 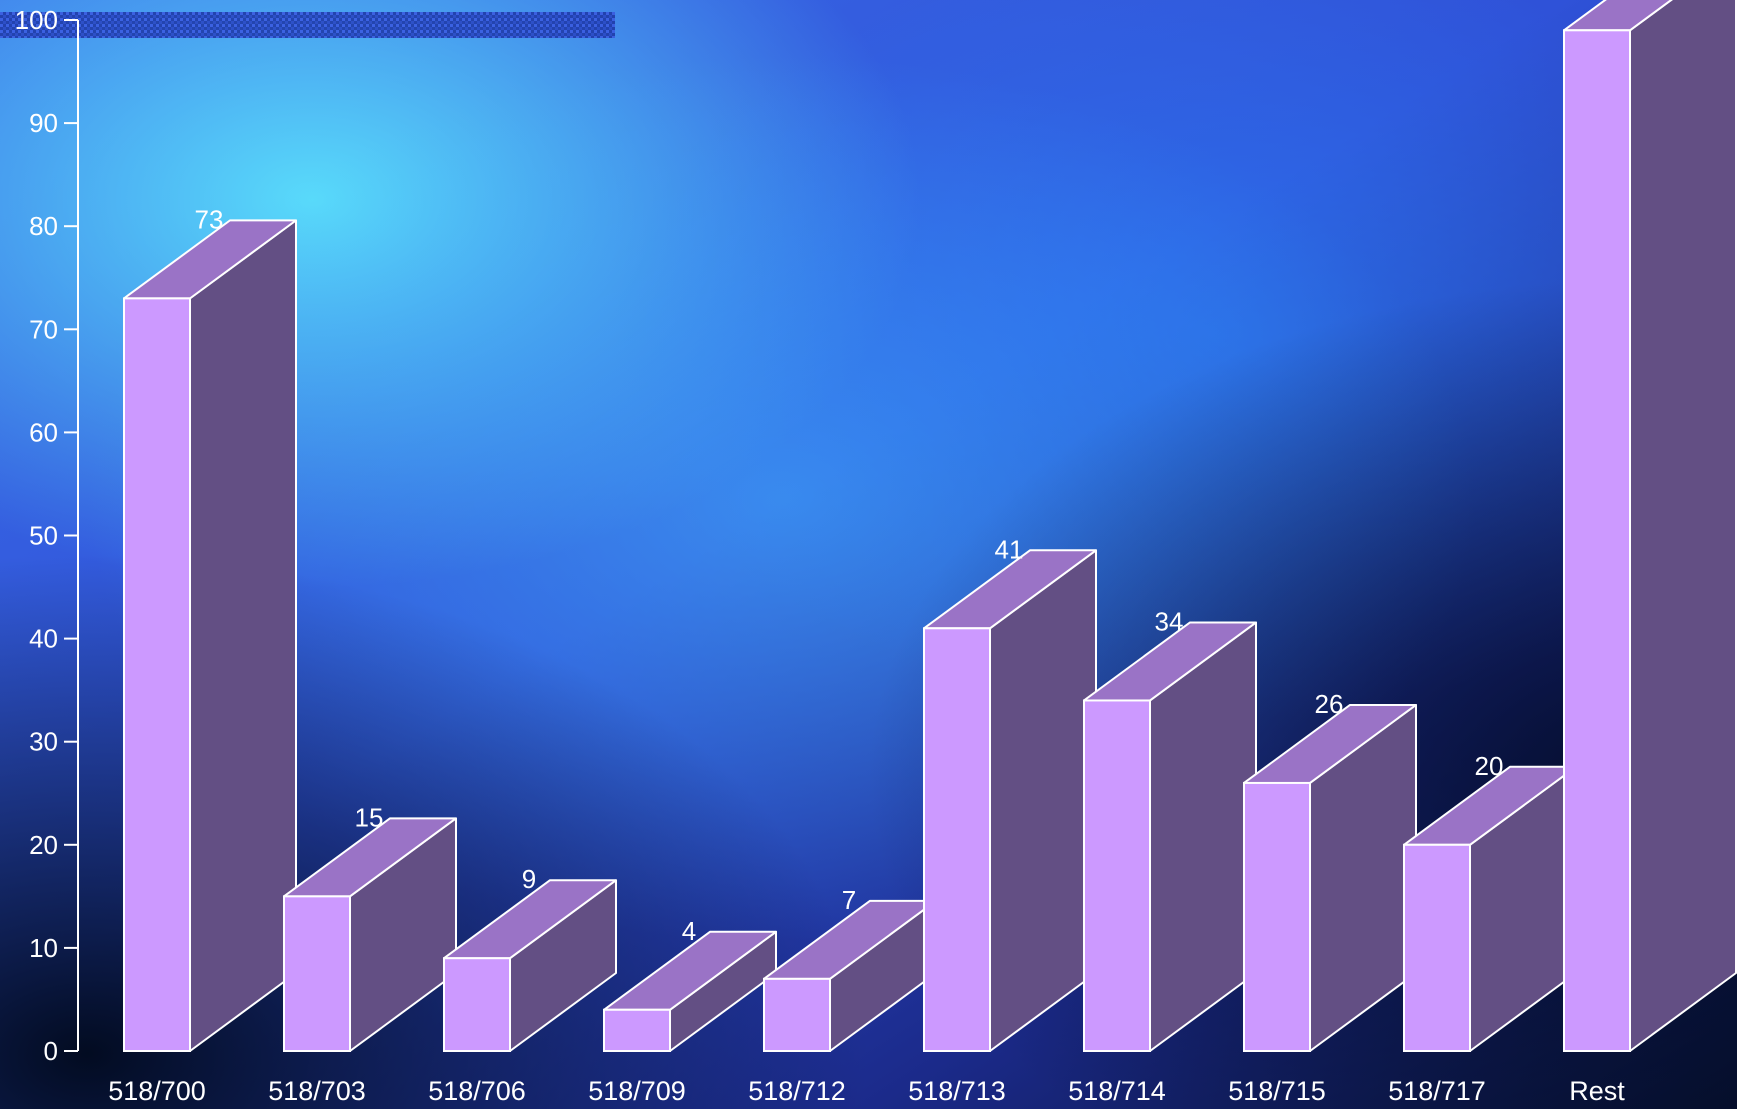 I want to click on bar-side-rest, so click(x=1683, y=526).